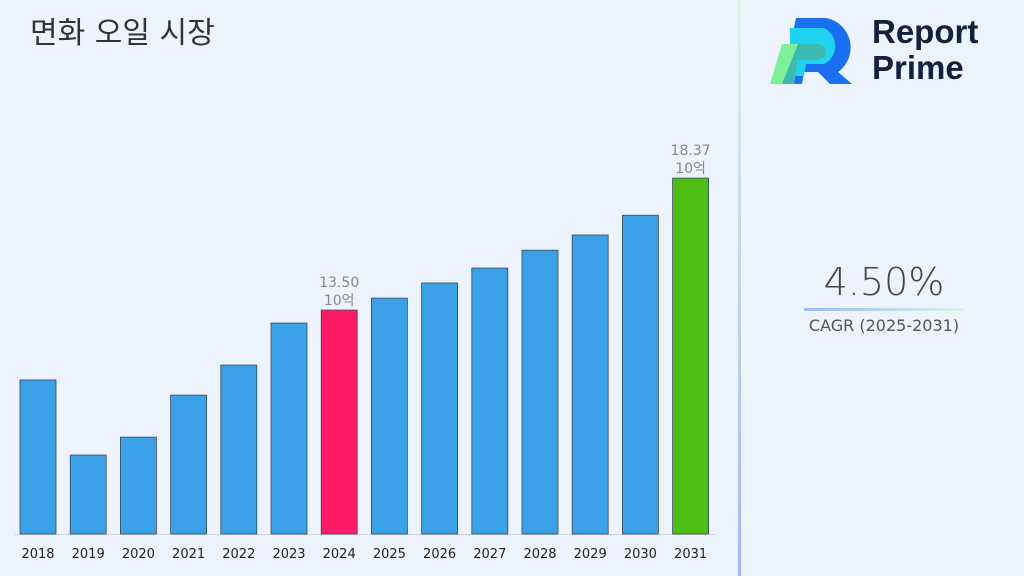  Describe the element at coordinates (440, 408) in the screenshot. I see `bar-2026` at that location.